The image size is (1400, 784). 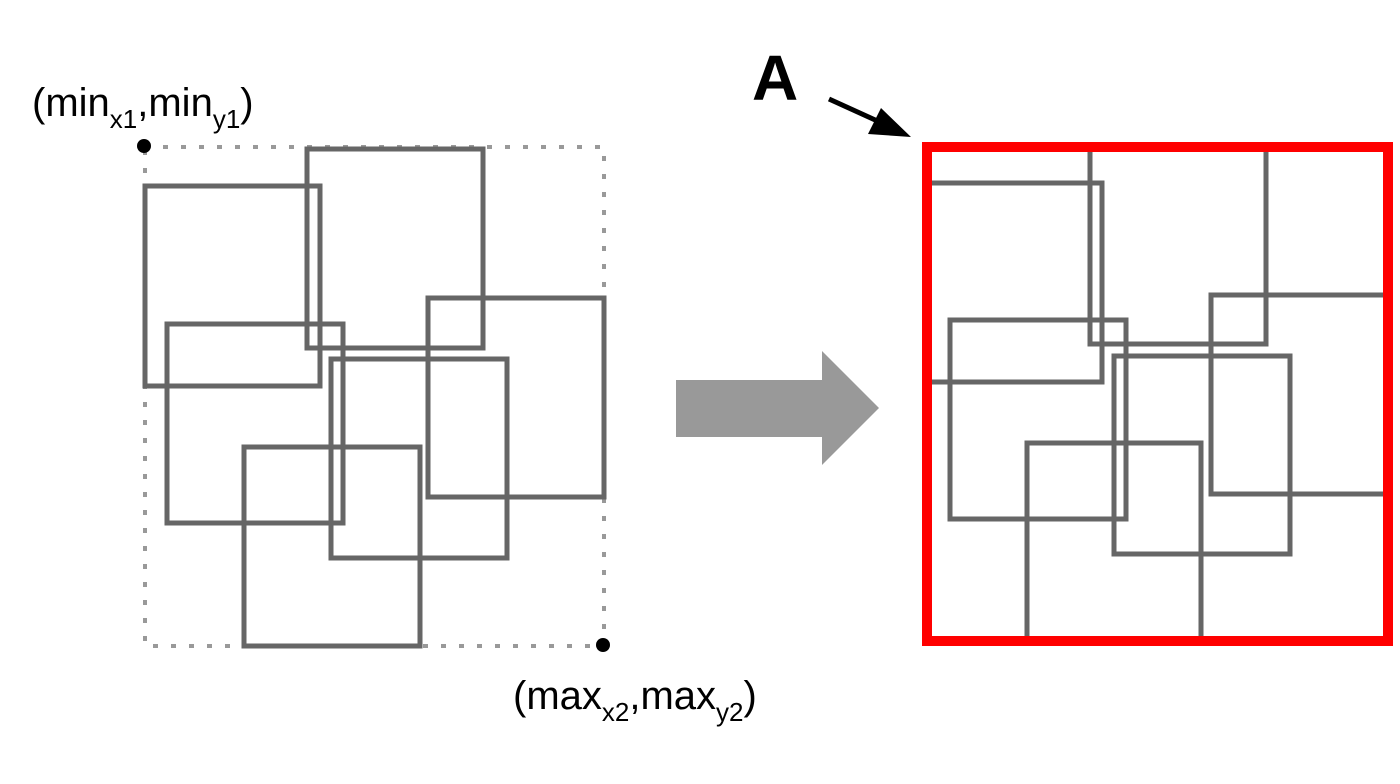 I want to click on min-corner-label: (minx1,miny1), so click(x=143, y=107).